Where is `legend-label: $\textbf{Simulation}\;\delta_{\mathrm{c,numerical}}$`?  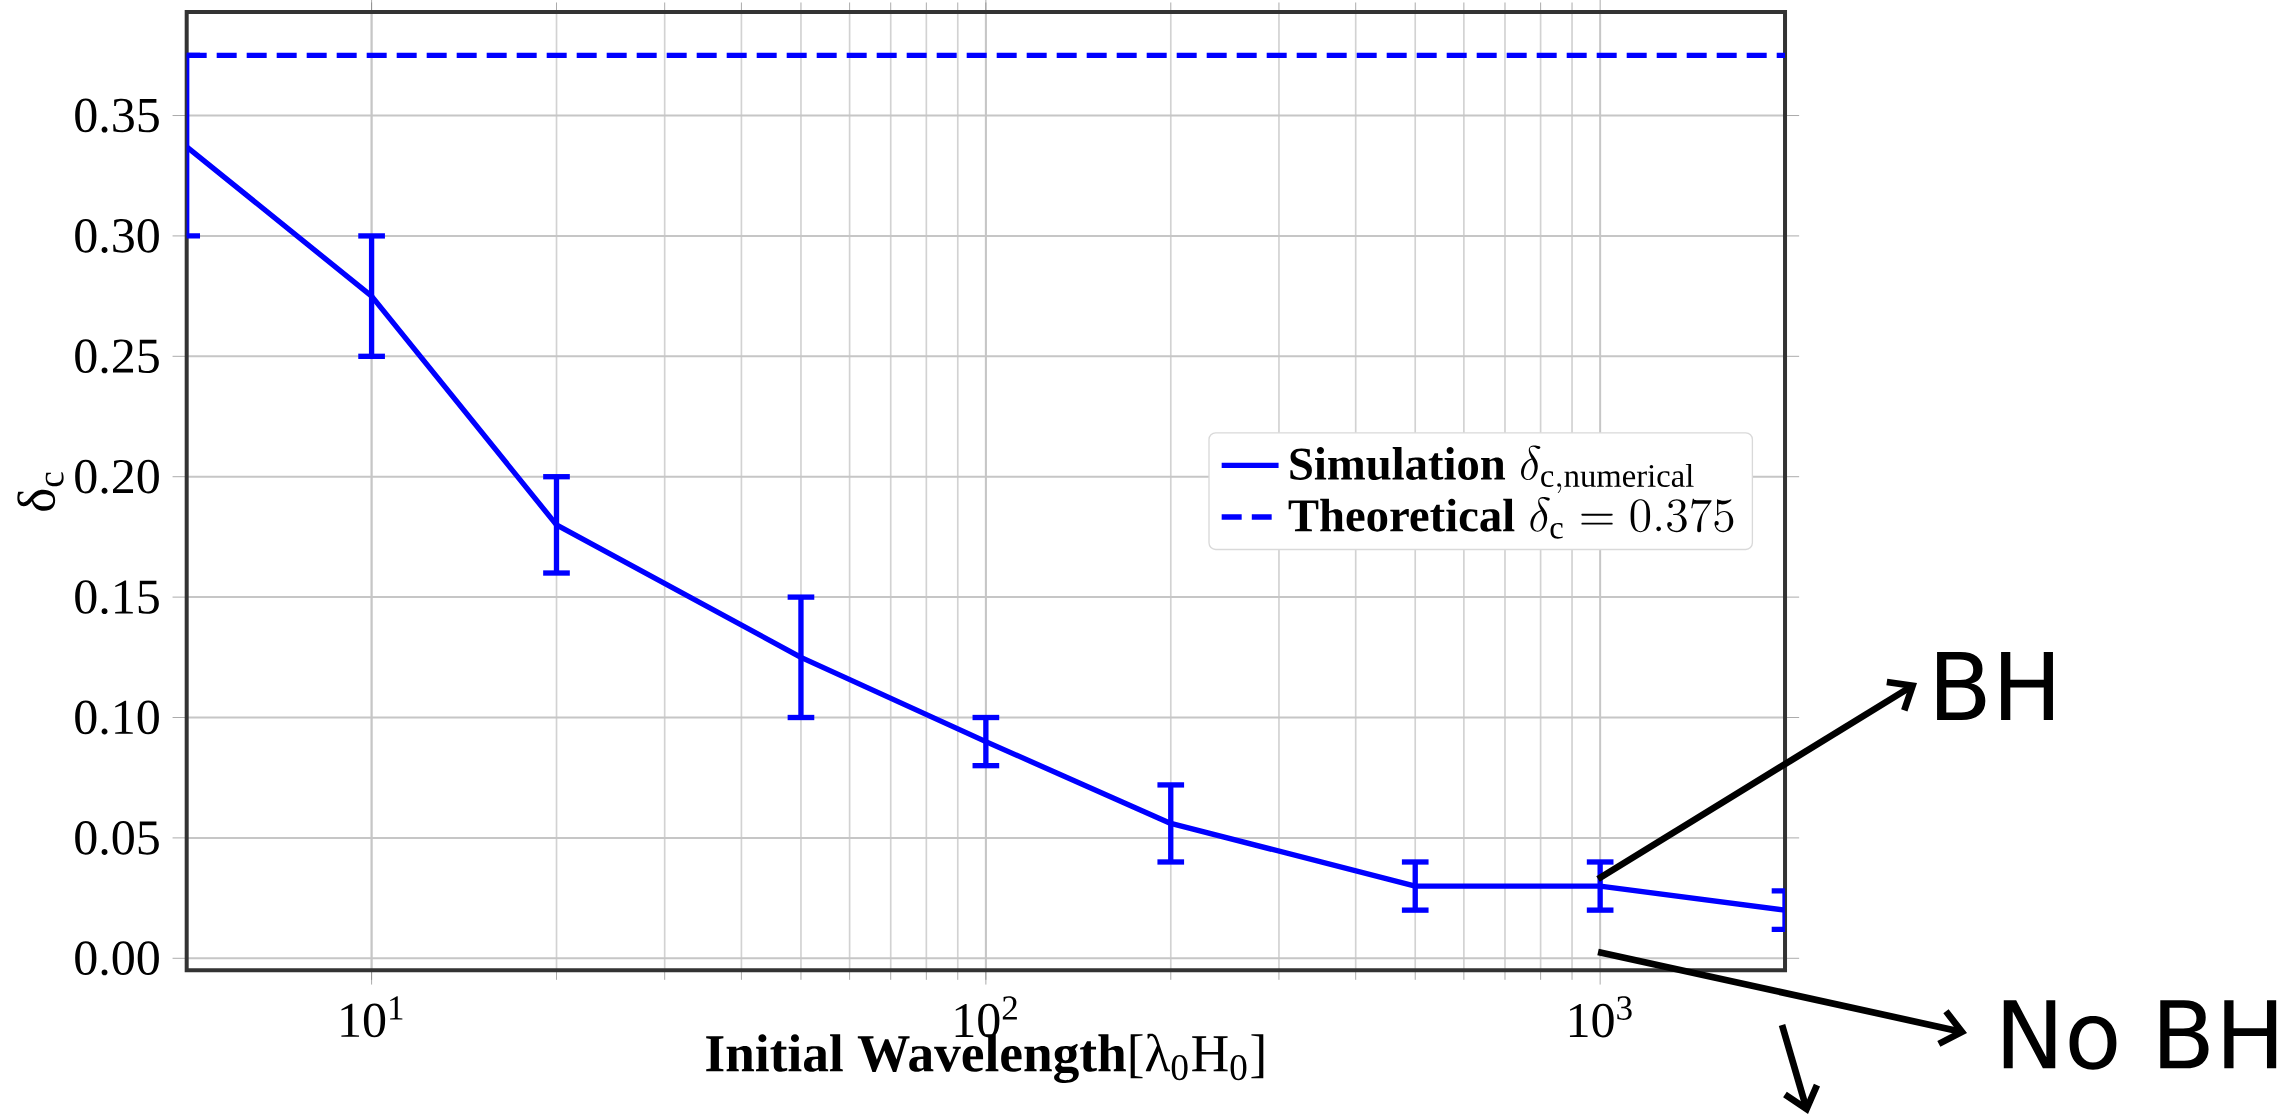 legend-label: $\textbf{Simulation}\;\delta_{\mathrm{c,numerical}}$ is located at coordinates (1492, 469).